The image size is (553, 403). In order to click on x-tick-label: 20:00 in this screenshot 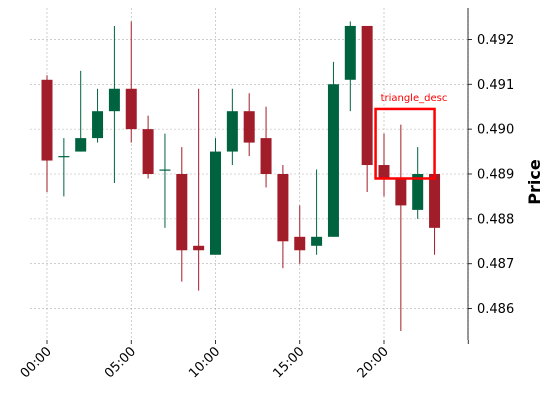, I will do `click(373, 362)`.